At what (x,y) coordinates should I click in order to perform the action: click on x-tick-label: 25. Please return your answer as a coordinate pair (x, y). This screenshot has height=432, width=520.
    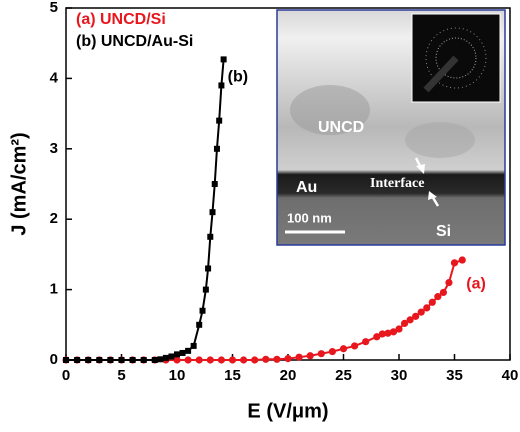
    Looking at the image, I should click on (343, 375).